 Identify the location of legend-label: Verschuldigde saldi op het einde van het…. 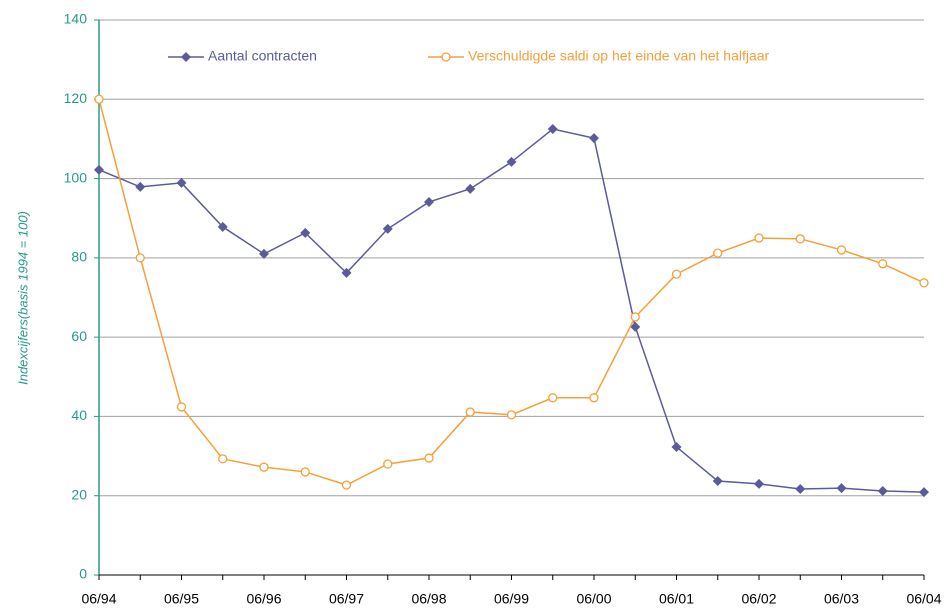
(619, 56).